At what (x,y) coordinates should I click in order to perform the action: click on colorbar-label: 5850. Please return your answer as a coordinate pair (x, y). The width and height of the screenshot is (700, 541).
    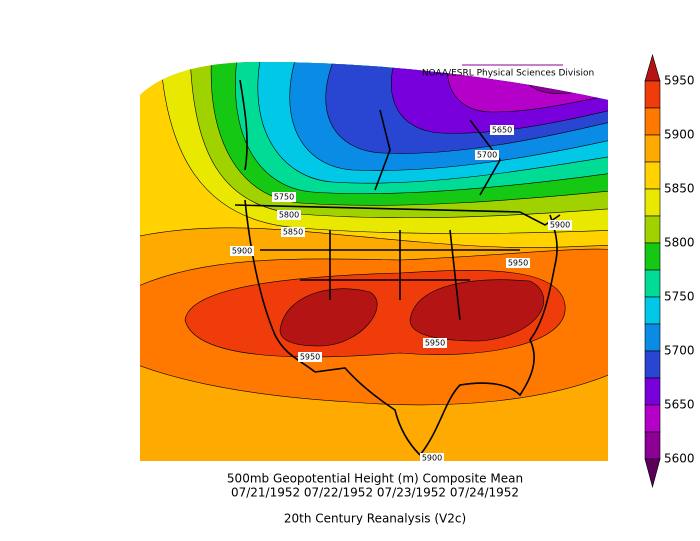
    Looking at the image, I should click on (679, 189).